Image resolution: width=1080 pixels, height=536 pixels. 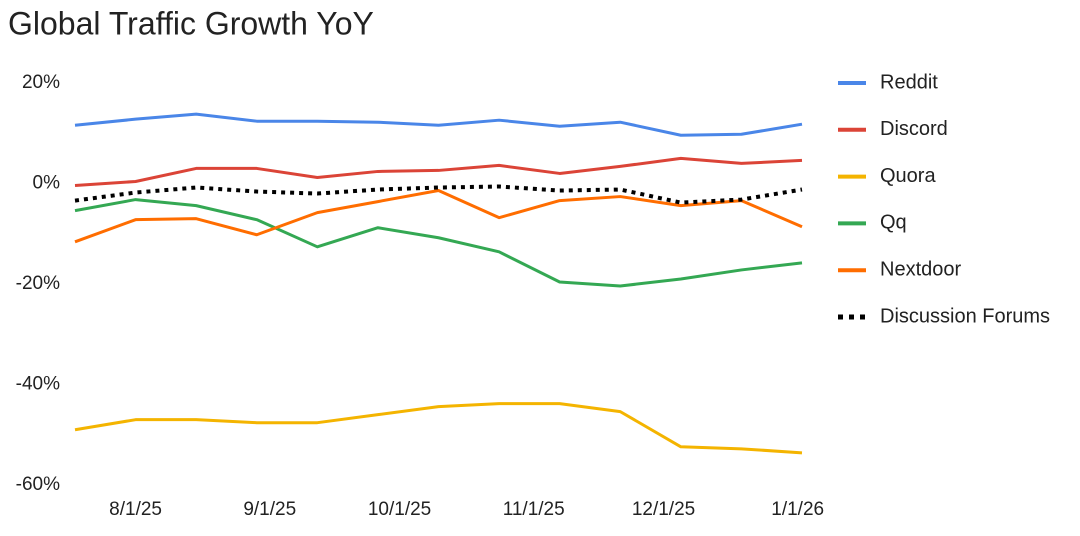 I want to click on legend-label: Reddit, so click(x=909, y=82).